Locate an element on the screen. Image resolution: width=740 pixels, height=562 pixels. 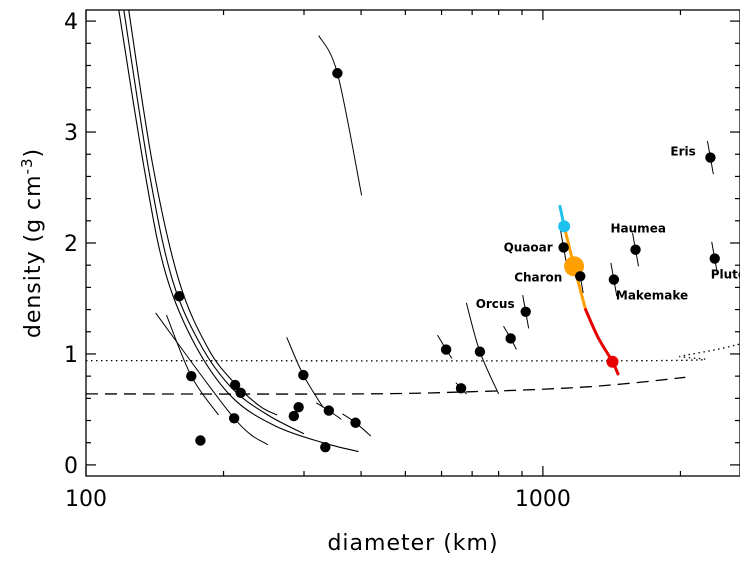
data-point-quaoar is located at coordinates (563, 247).